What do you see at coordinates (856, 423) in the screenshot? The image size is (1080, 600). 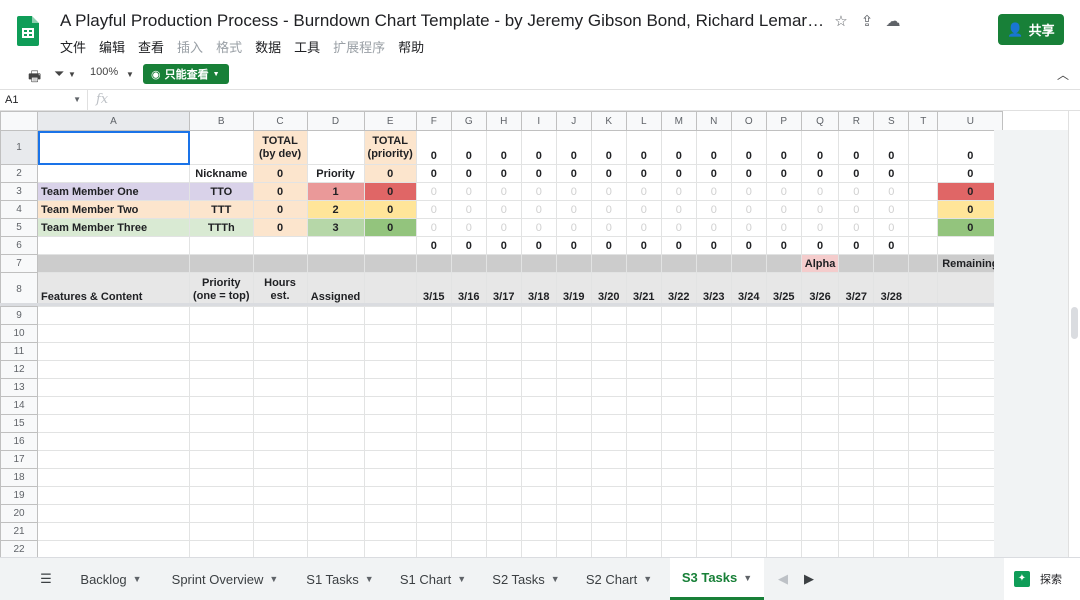 I see `cell-r15` at bounding box center [856, 423].